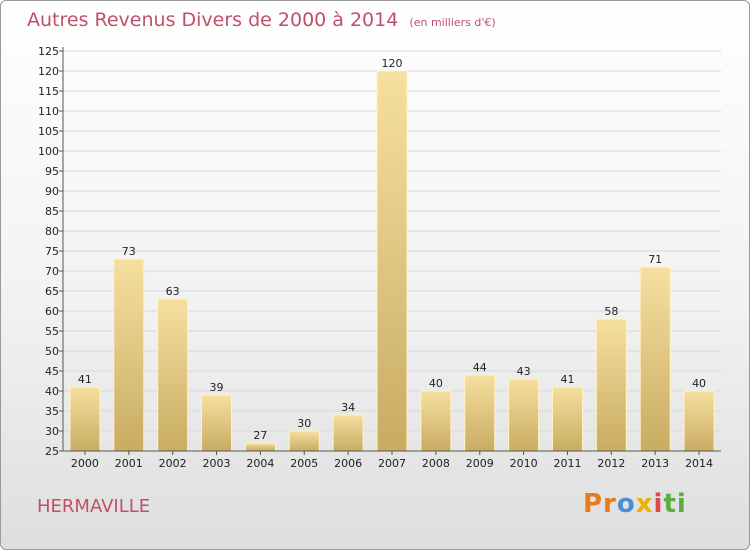 This screenshot has height=550, width=750. I want to click on y-tick-label: 105, so click(48, 131).